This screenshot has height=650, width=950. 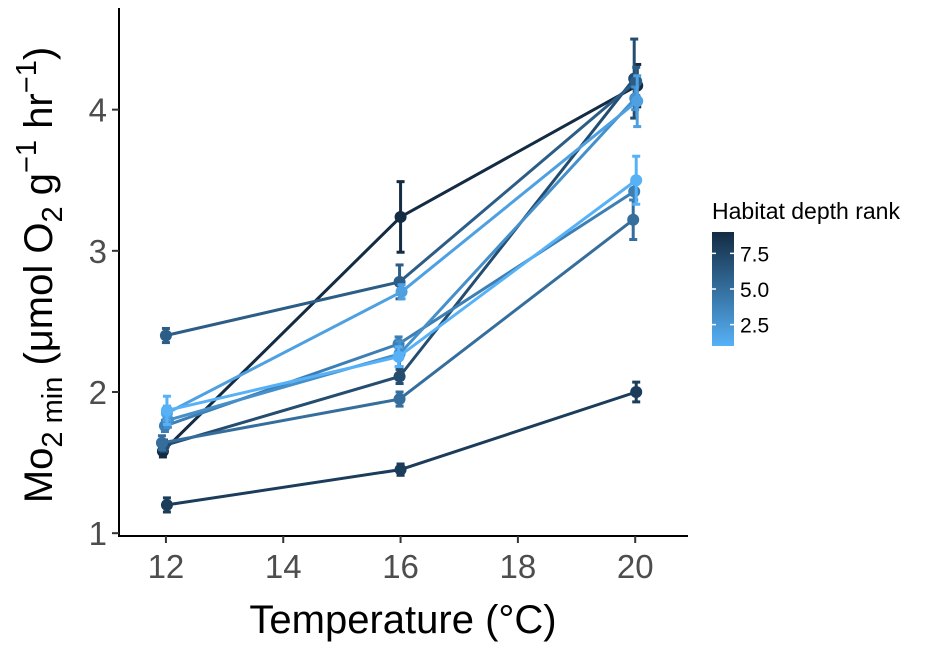 What do you see at coordinates (27, 76) in the screenshot?
I see `y-title-sup2: −1` at bounding box center [27, 76].